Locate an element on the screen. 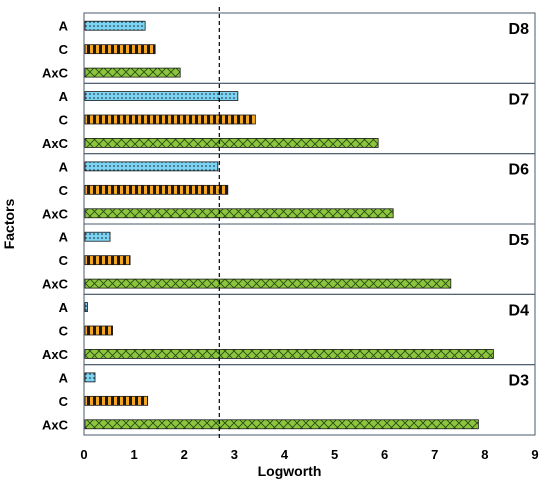 The width and height of the screenshot is (550, 486). x-tick-label-1: 1 is located at coordinates (133, 454).